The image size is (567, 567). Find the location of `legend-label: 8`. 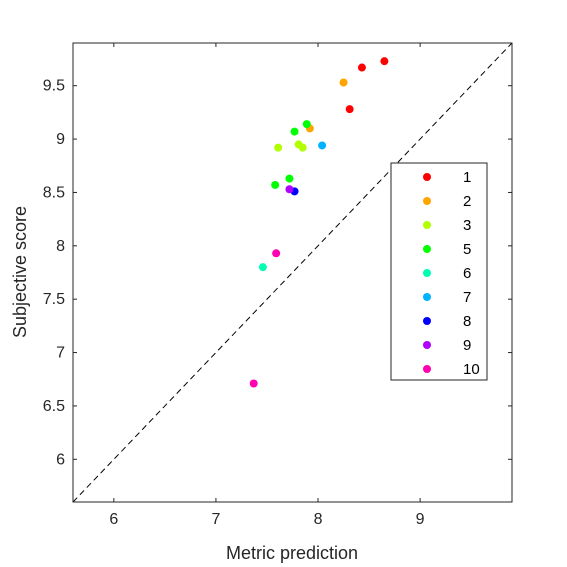

legend-label: 8 is located at coordinates (467, 321).